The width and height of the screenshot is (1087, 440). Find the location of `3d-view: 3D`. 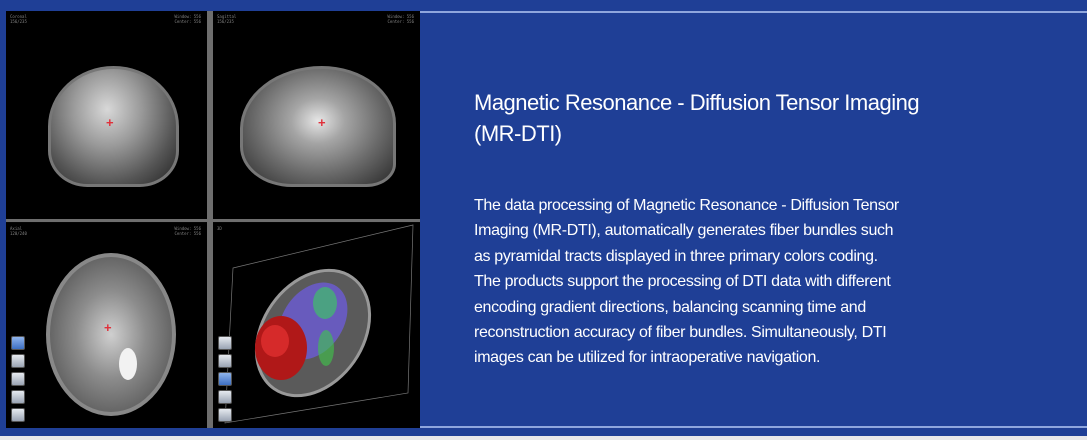

3d-view: 3D is located at coordinates (316, 325).